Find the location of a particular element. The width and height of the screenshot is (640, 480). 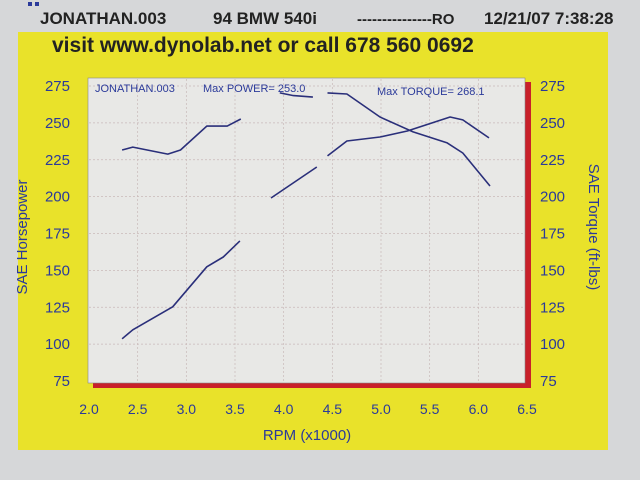

max-power-annotation: Max POWER= 253.0 is located at coordinates (254, 89).